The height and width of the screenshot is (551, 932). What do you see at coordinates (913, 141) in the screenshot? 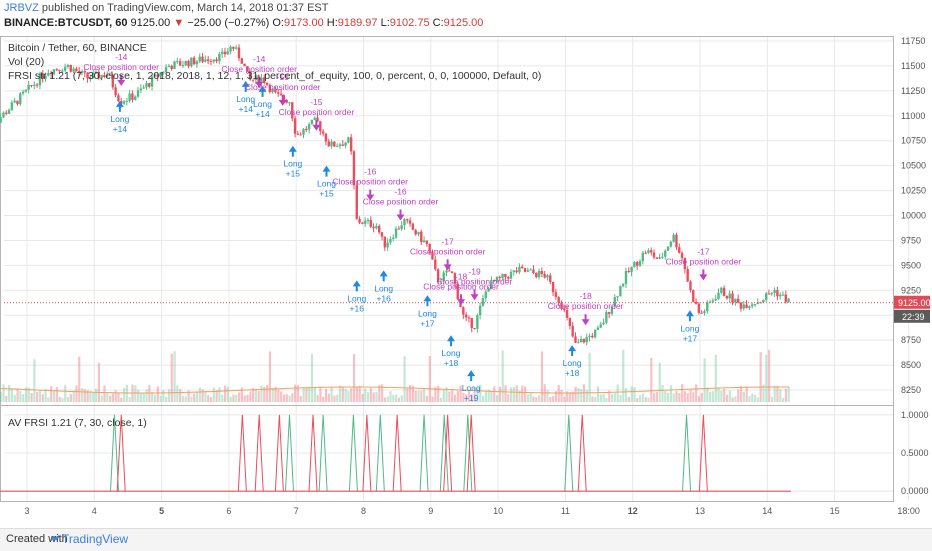
I see `price-tick-label: 10750` at bounding box center [913, 141].